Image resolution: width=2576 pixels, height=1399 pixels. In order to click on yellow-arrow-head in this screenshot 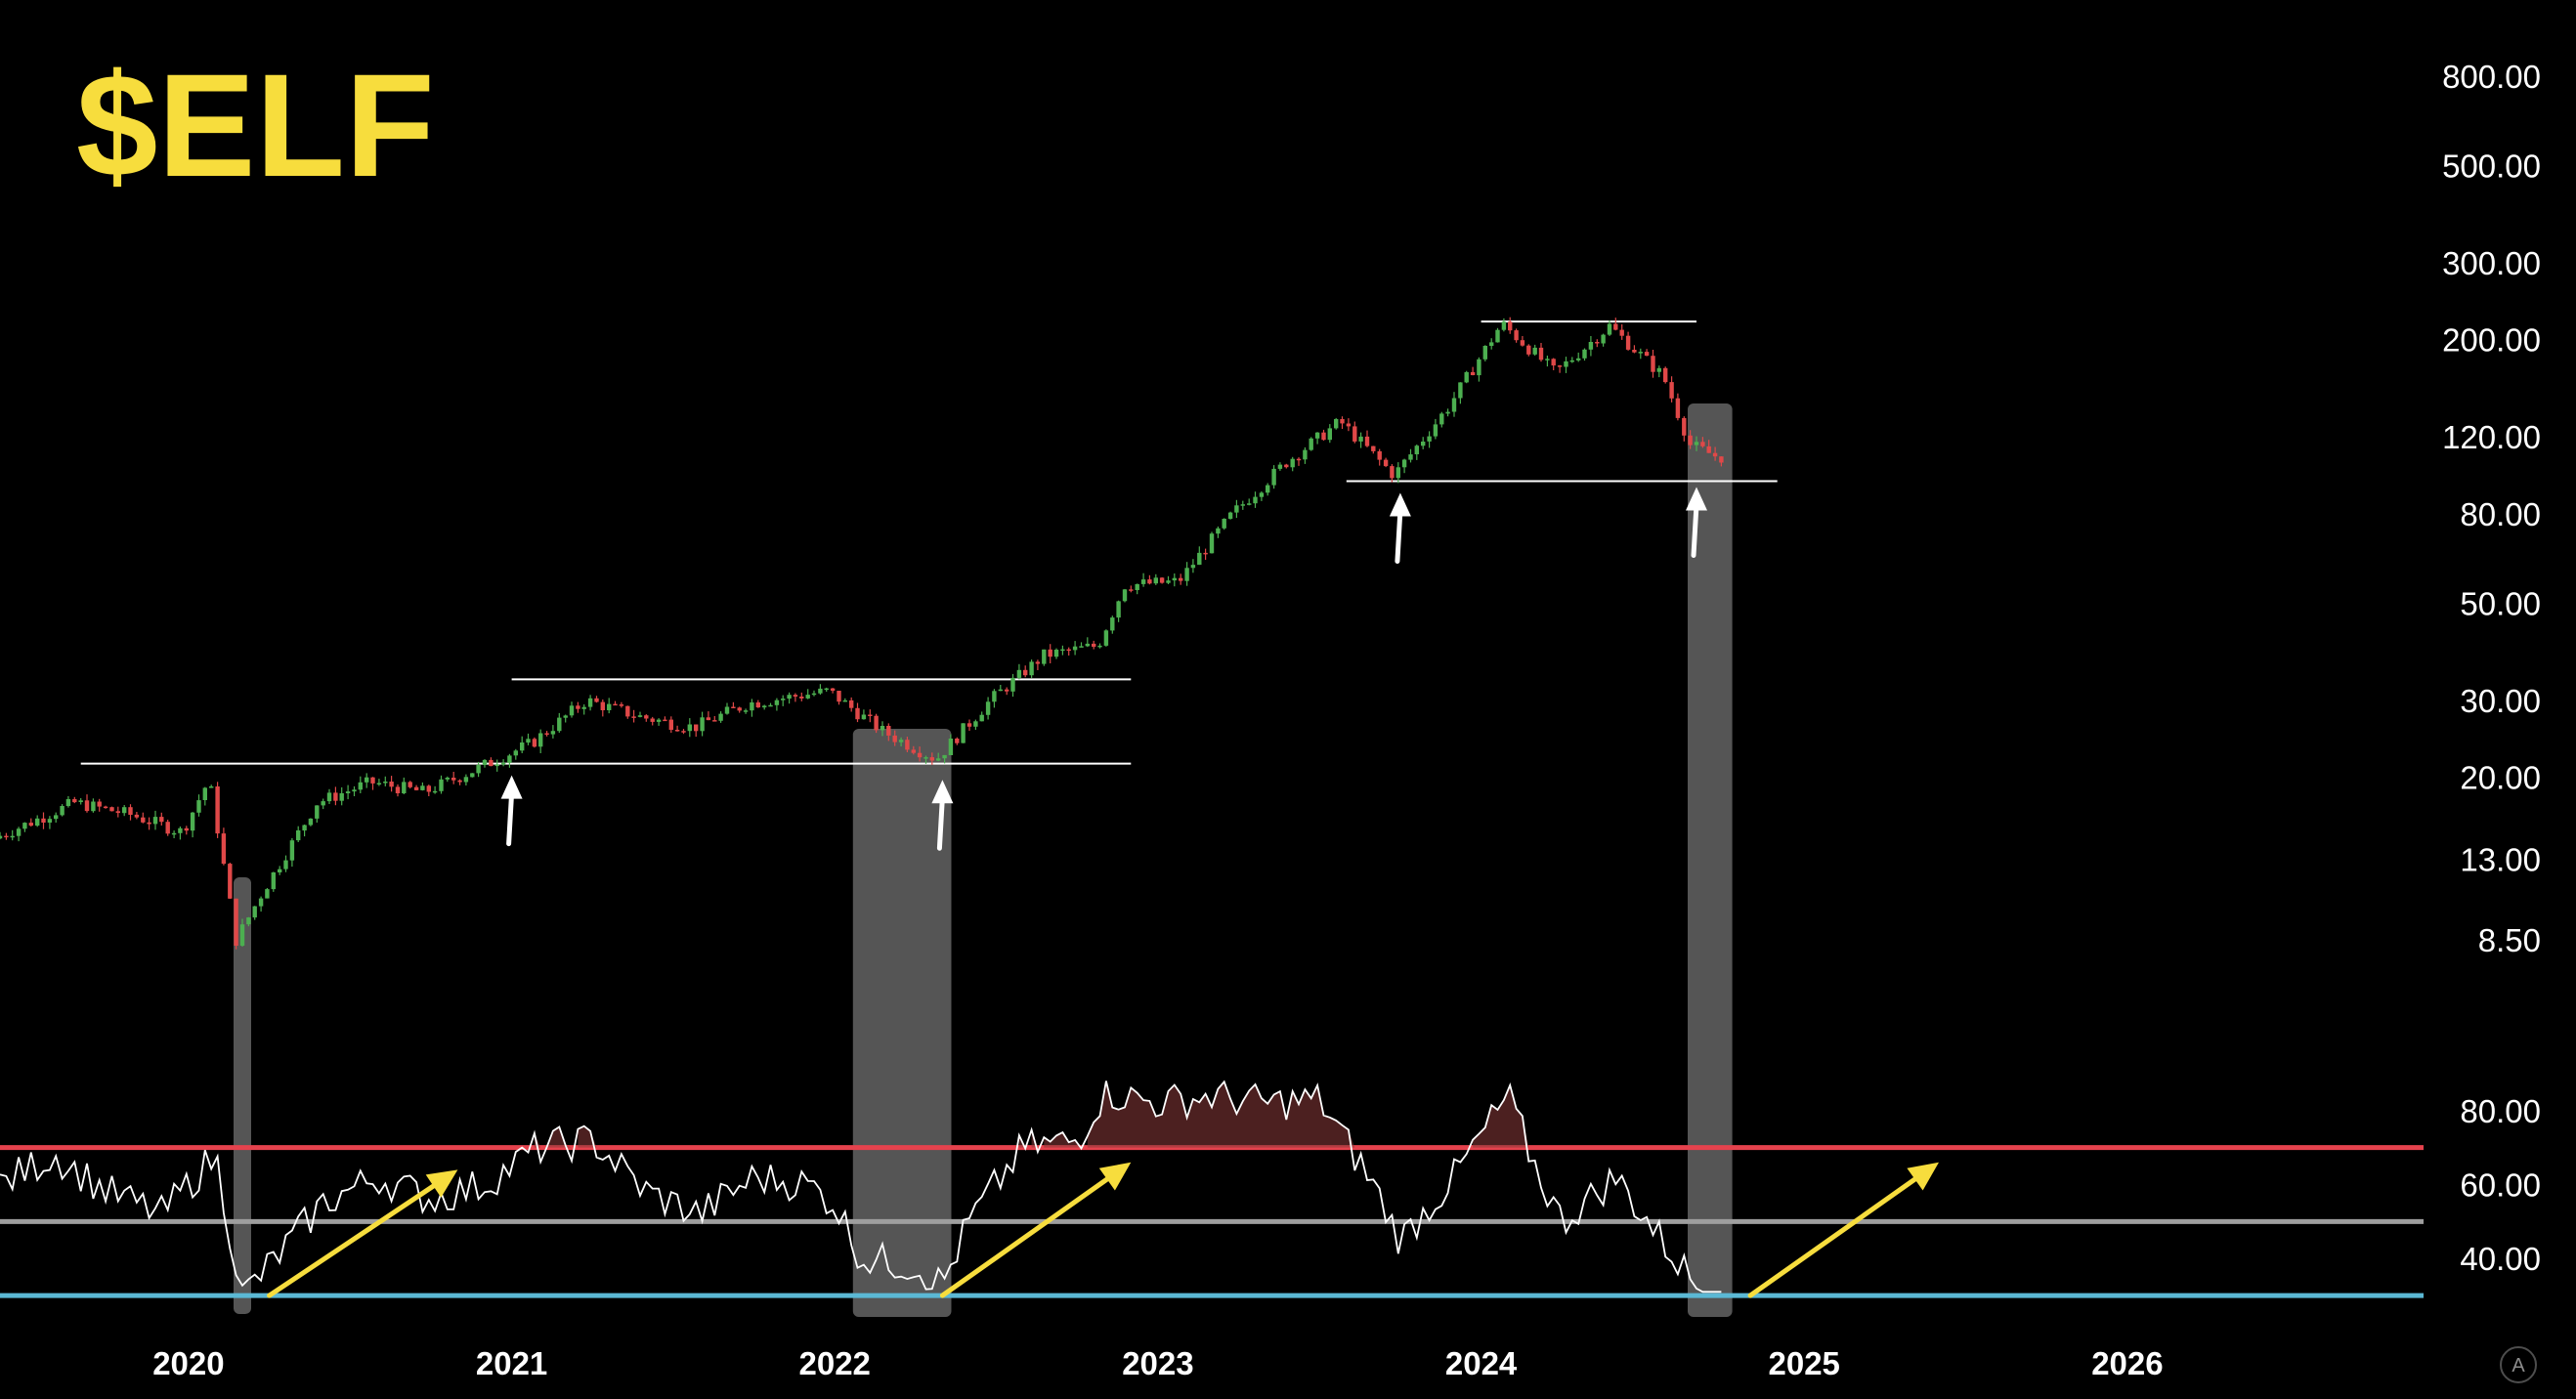, I will do `click(1115, 1177)`.